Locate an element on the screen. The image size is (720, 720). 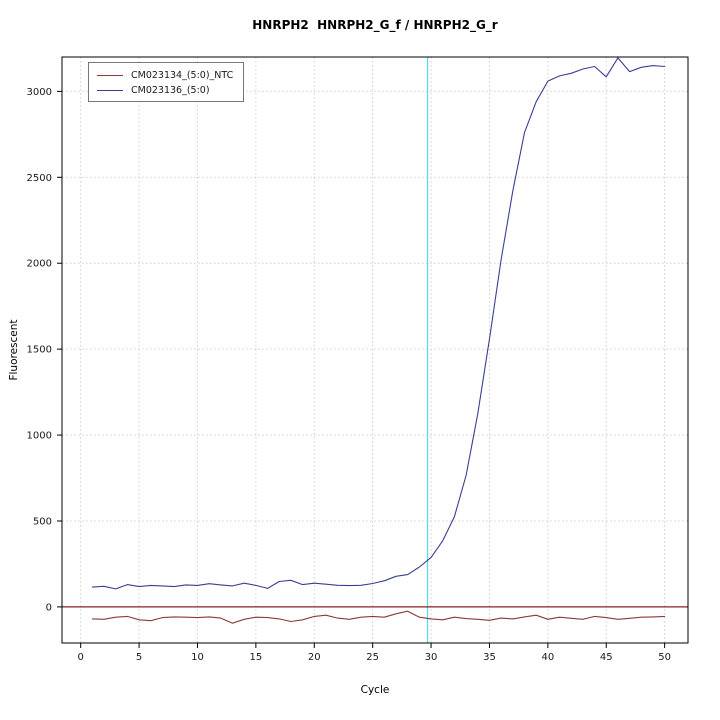
legend: CM023134_(5:0)_NTC CM023136_(5:0) is located at coordinates (166, 82).